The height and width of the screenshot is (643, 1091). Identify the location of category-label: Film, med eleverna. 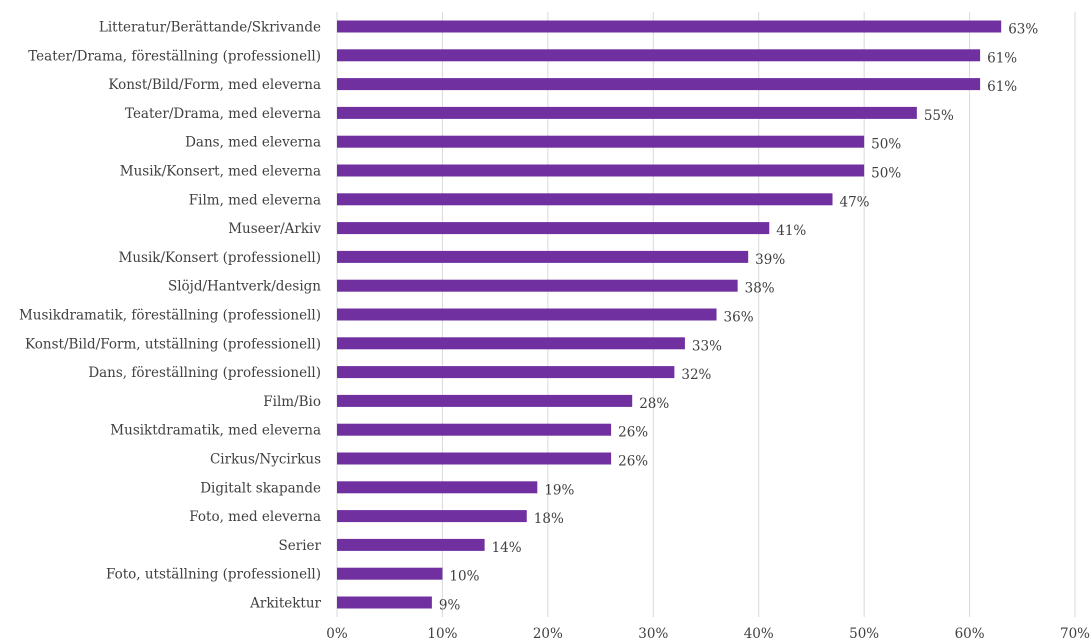
(255, 200).